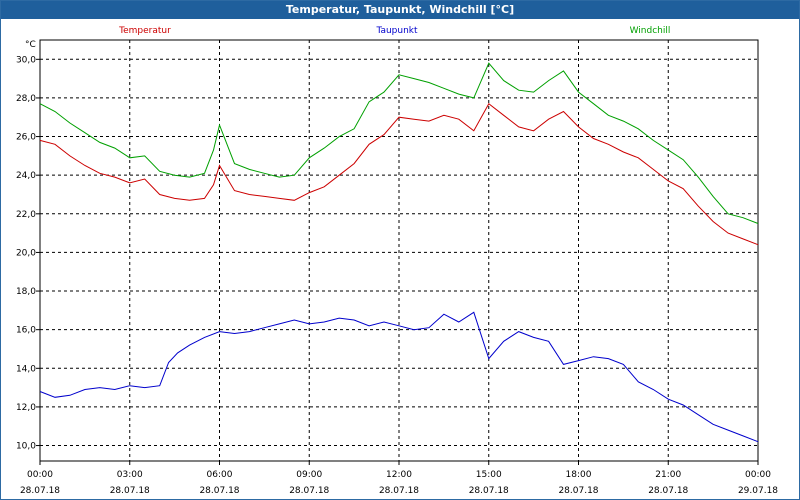  Describe the element at coordinates (26, 369) in the screenshot. I see `y-tick-label: 14,0` at that location.